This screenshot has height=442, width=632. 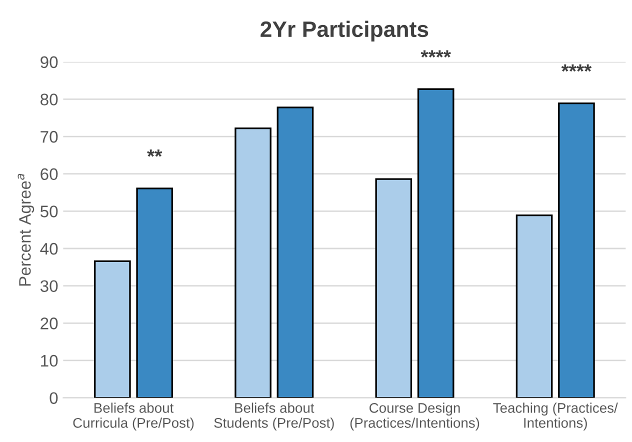 I want to click on y-tick-label: 70, so click(x=49, y=136).